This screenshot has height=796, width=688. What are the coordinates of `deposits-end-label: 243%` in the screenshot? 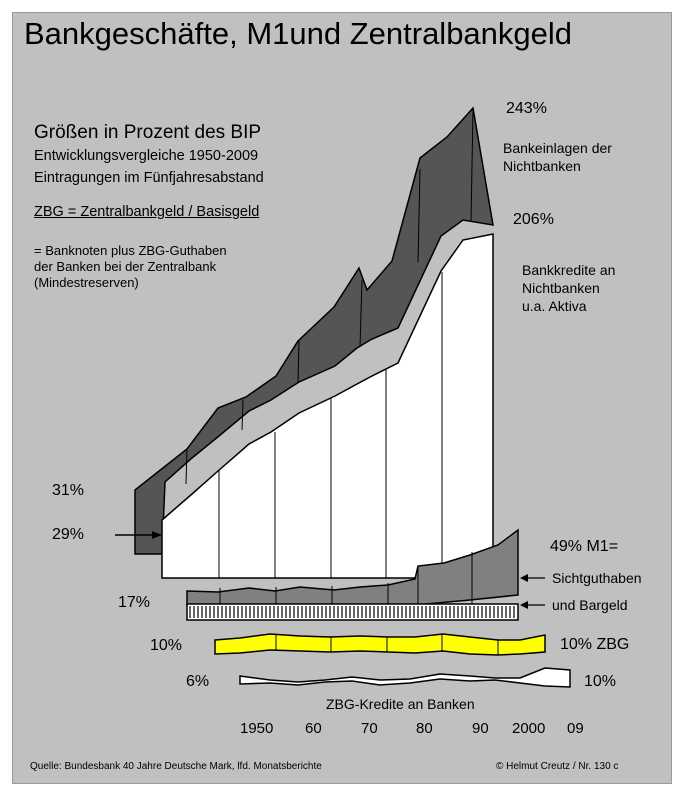 It's located at (526, 108).